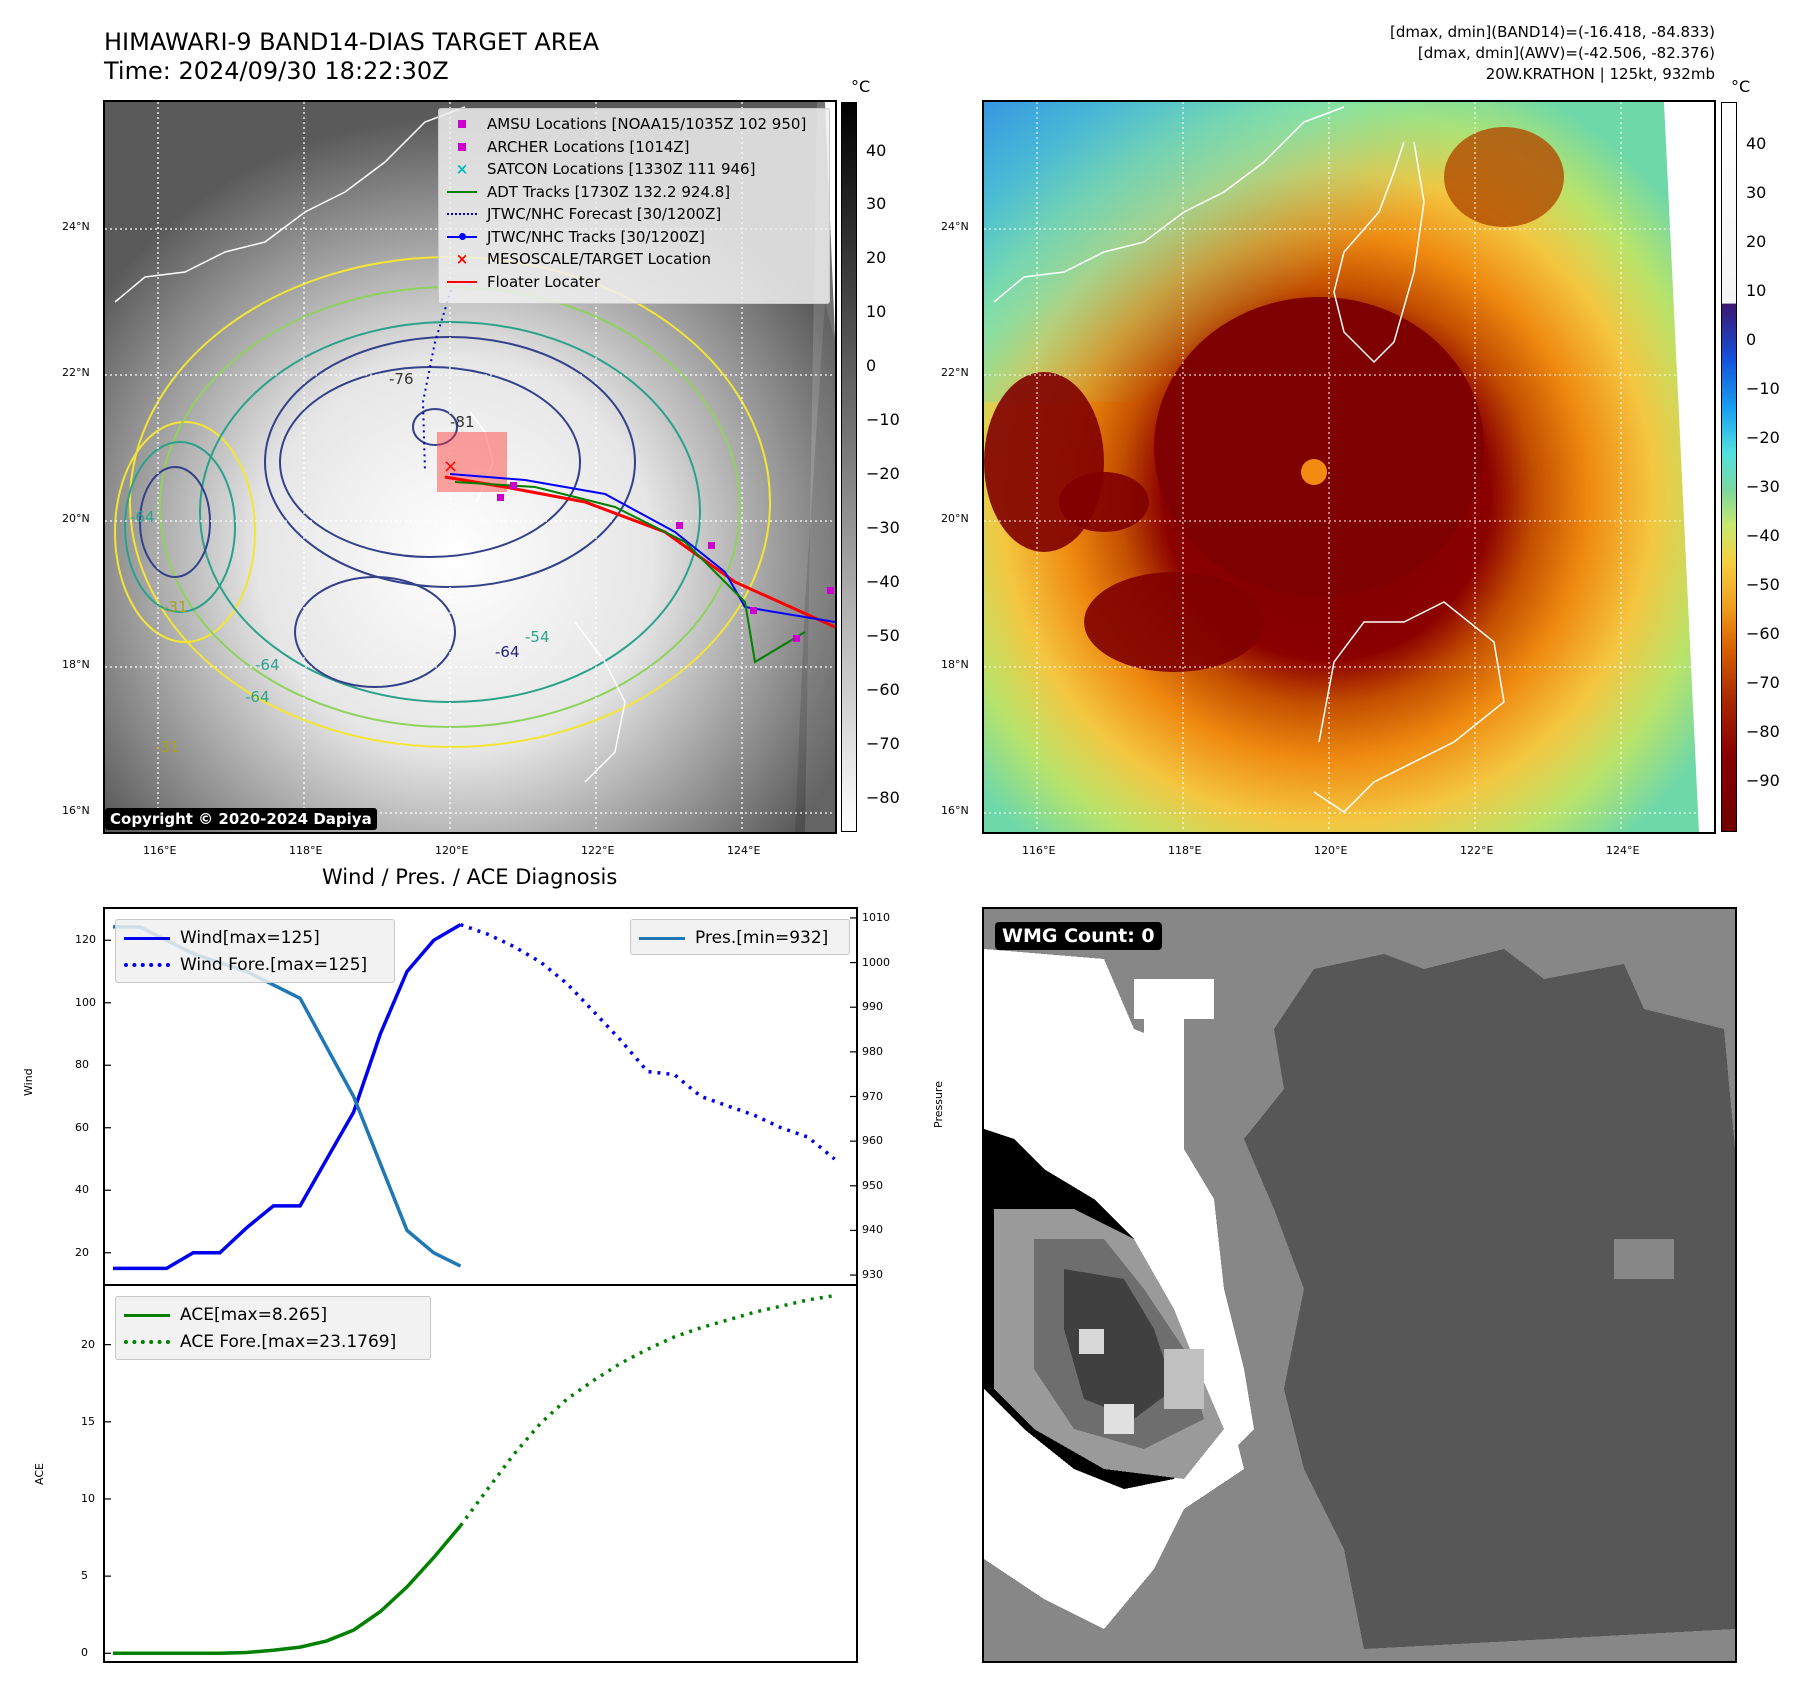  I want to click on wind-y-tick-label: 40, so click(82, 1190).